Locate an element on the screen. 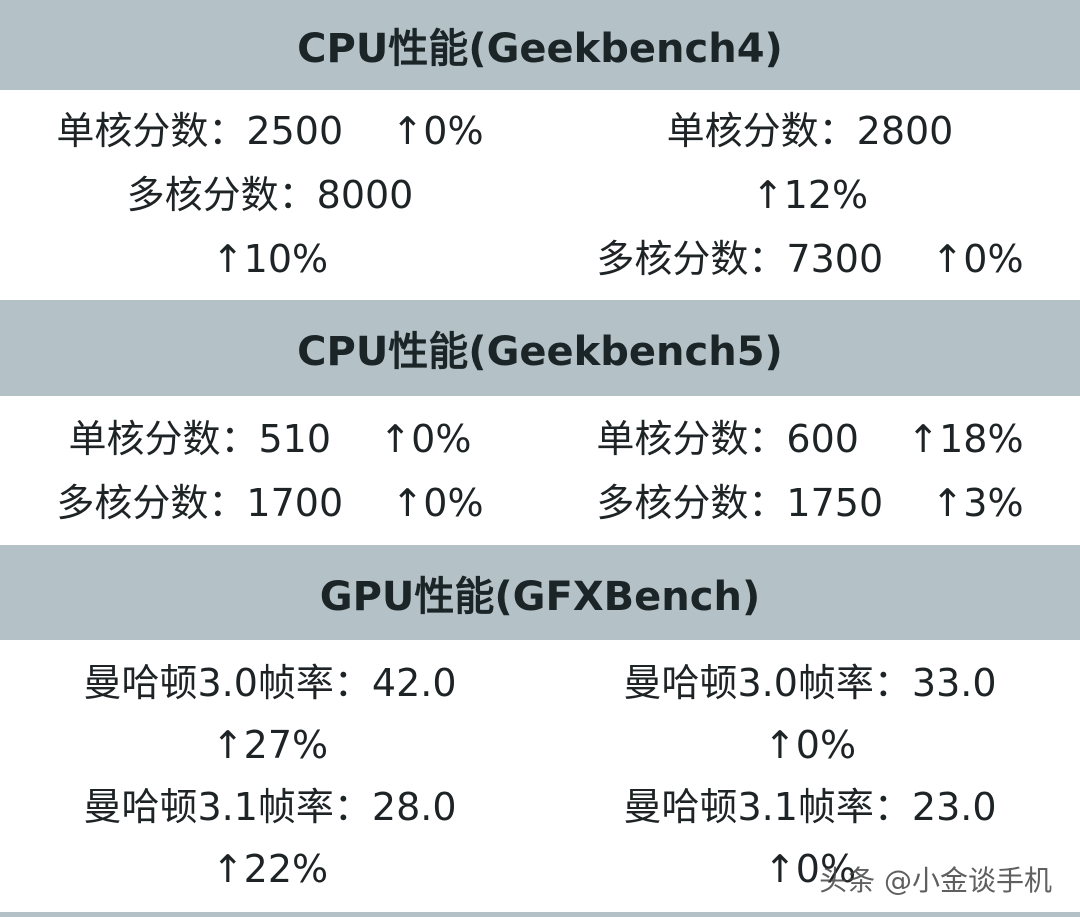  score-line: 多核分数：1700 ↑0% is located at coordinates (270, 502).